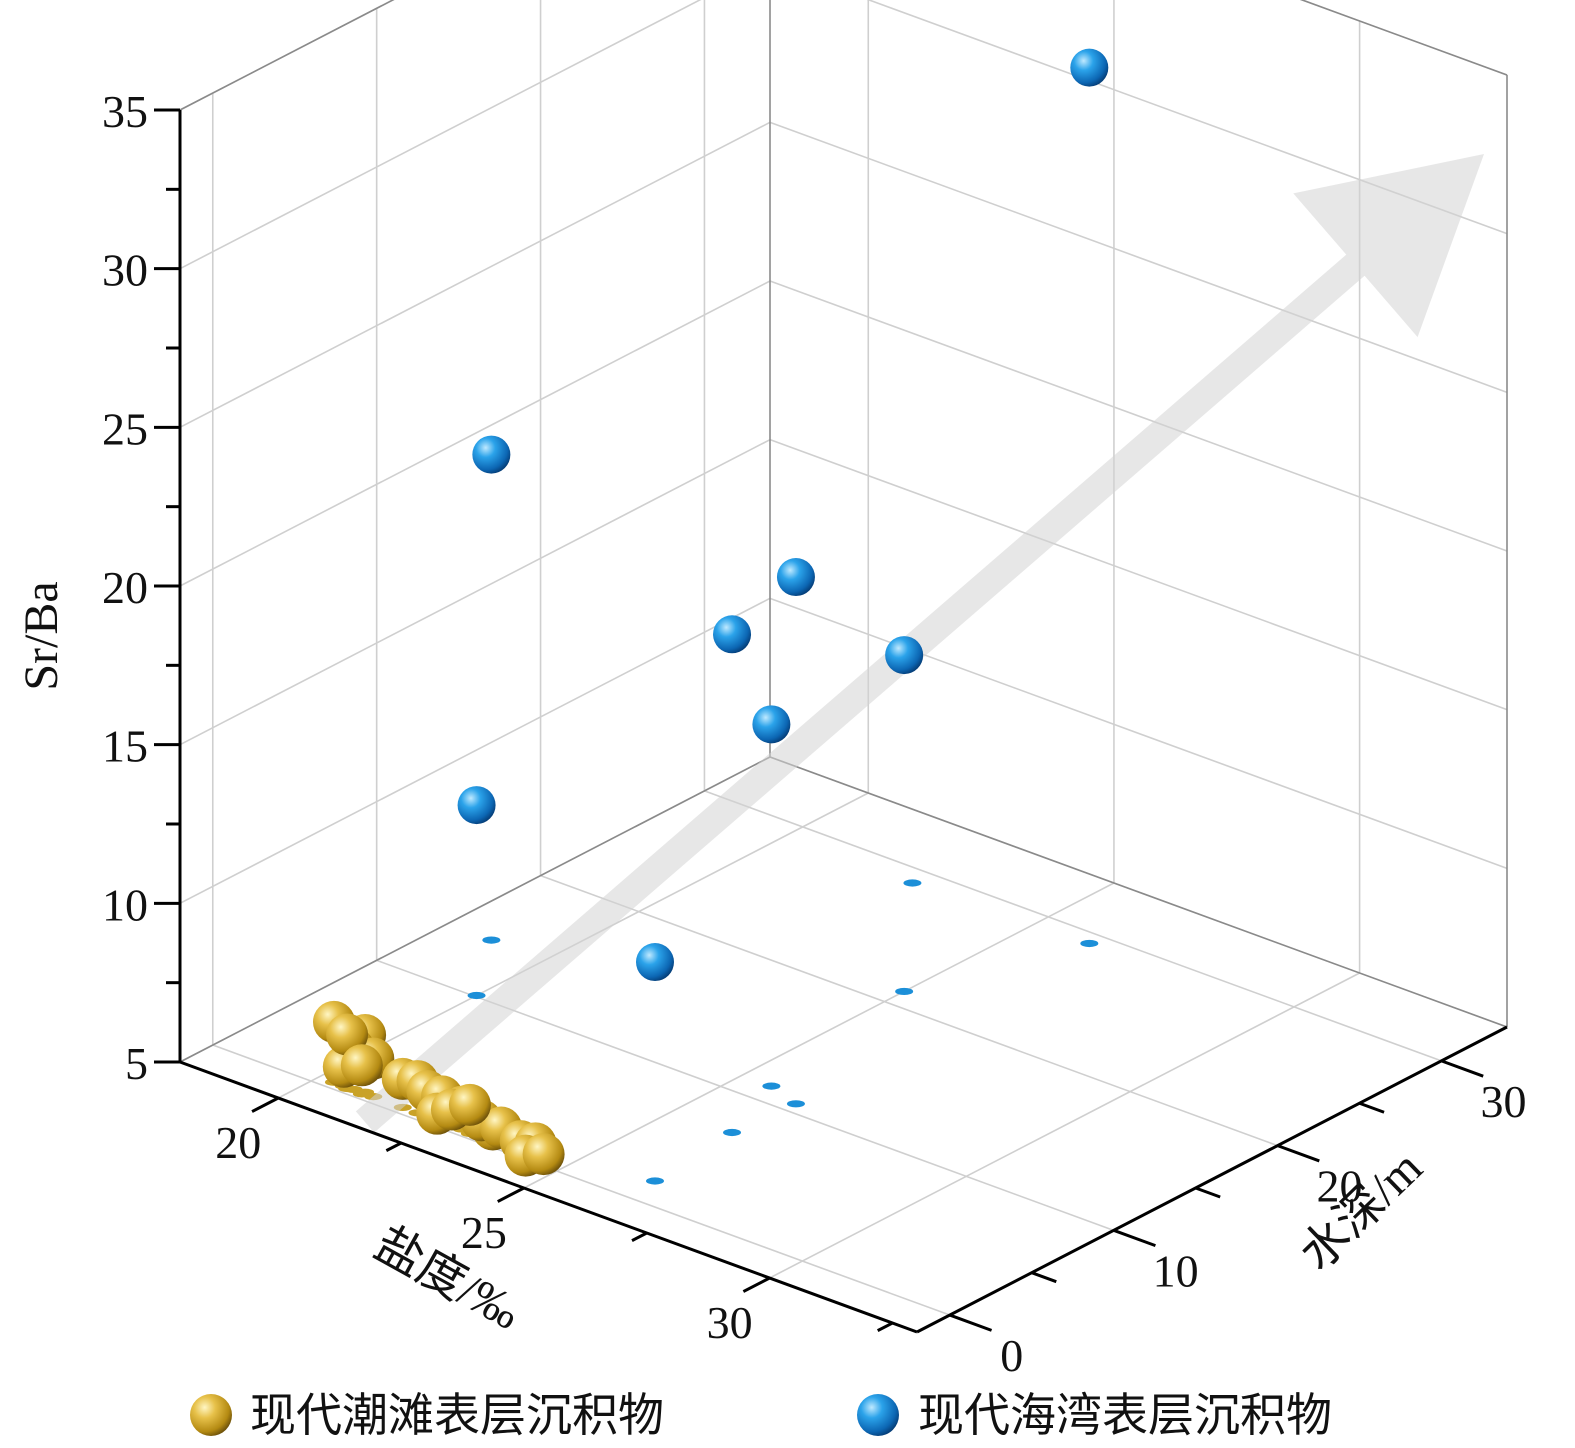  I want to click on z-tick-label: 10, so click(125, 904).